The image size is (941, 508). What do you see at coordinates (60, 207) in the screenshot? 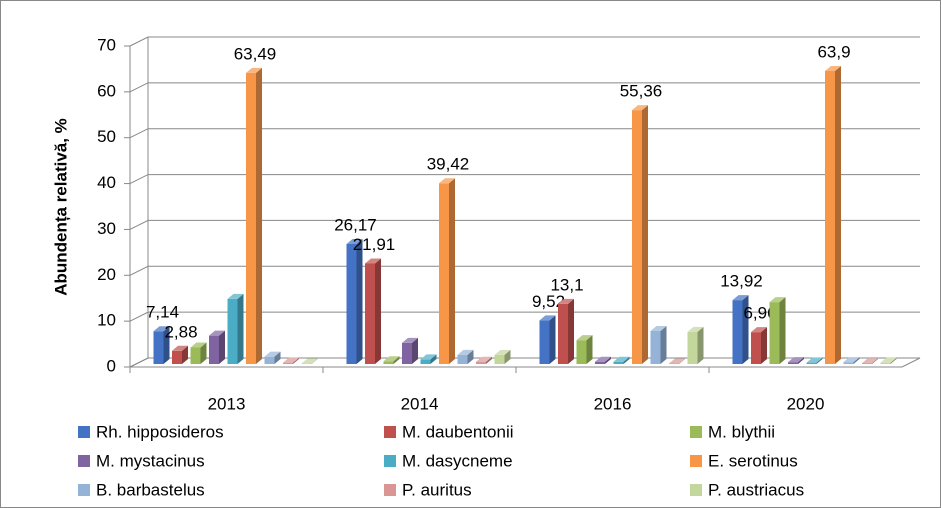
I see `y-axis-title: Abundența relativă, %` at bounding box center [60, 207].